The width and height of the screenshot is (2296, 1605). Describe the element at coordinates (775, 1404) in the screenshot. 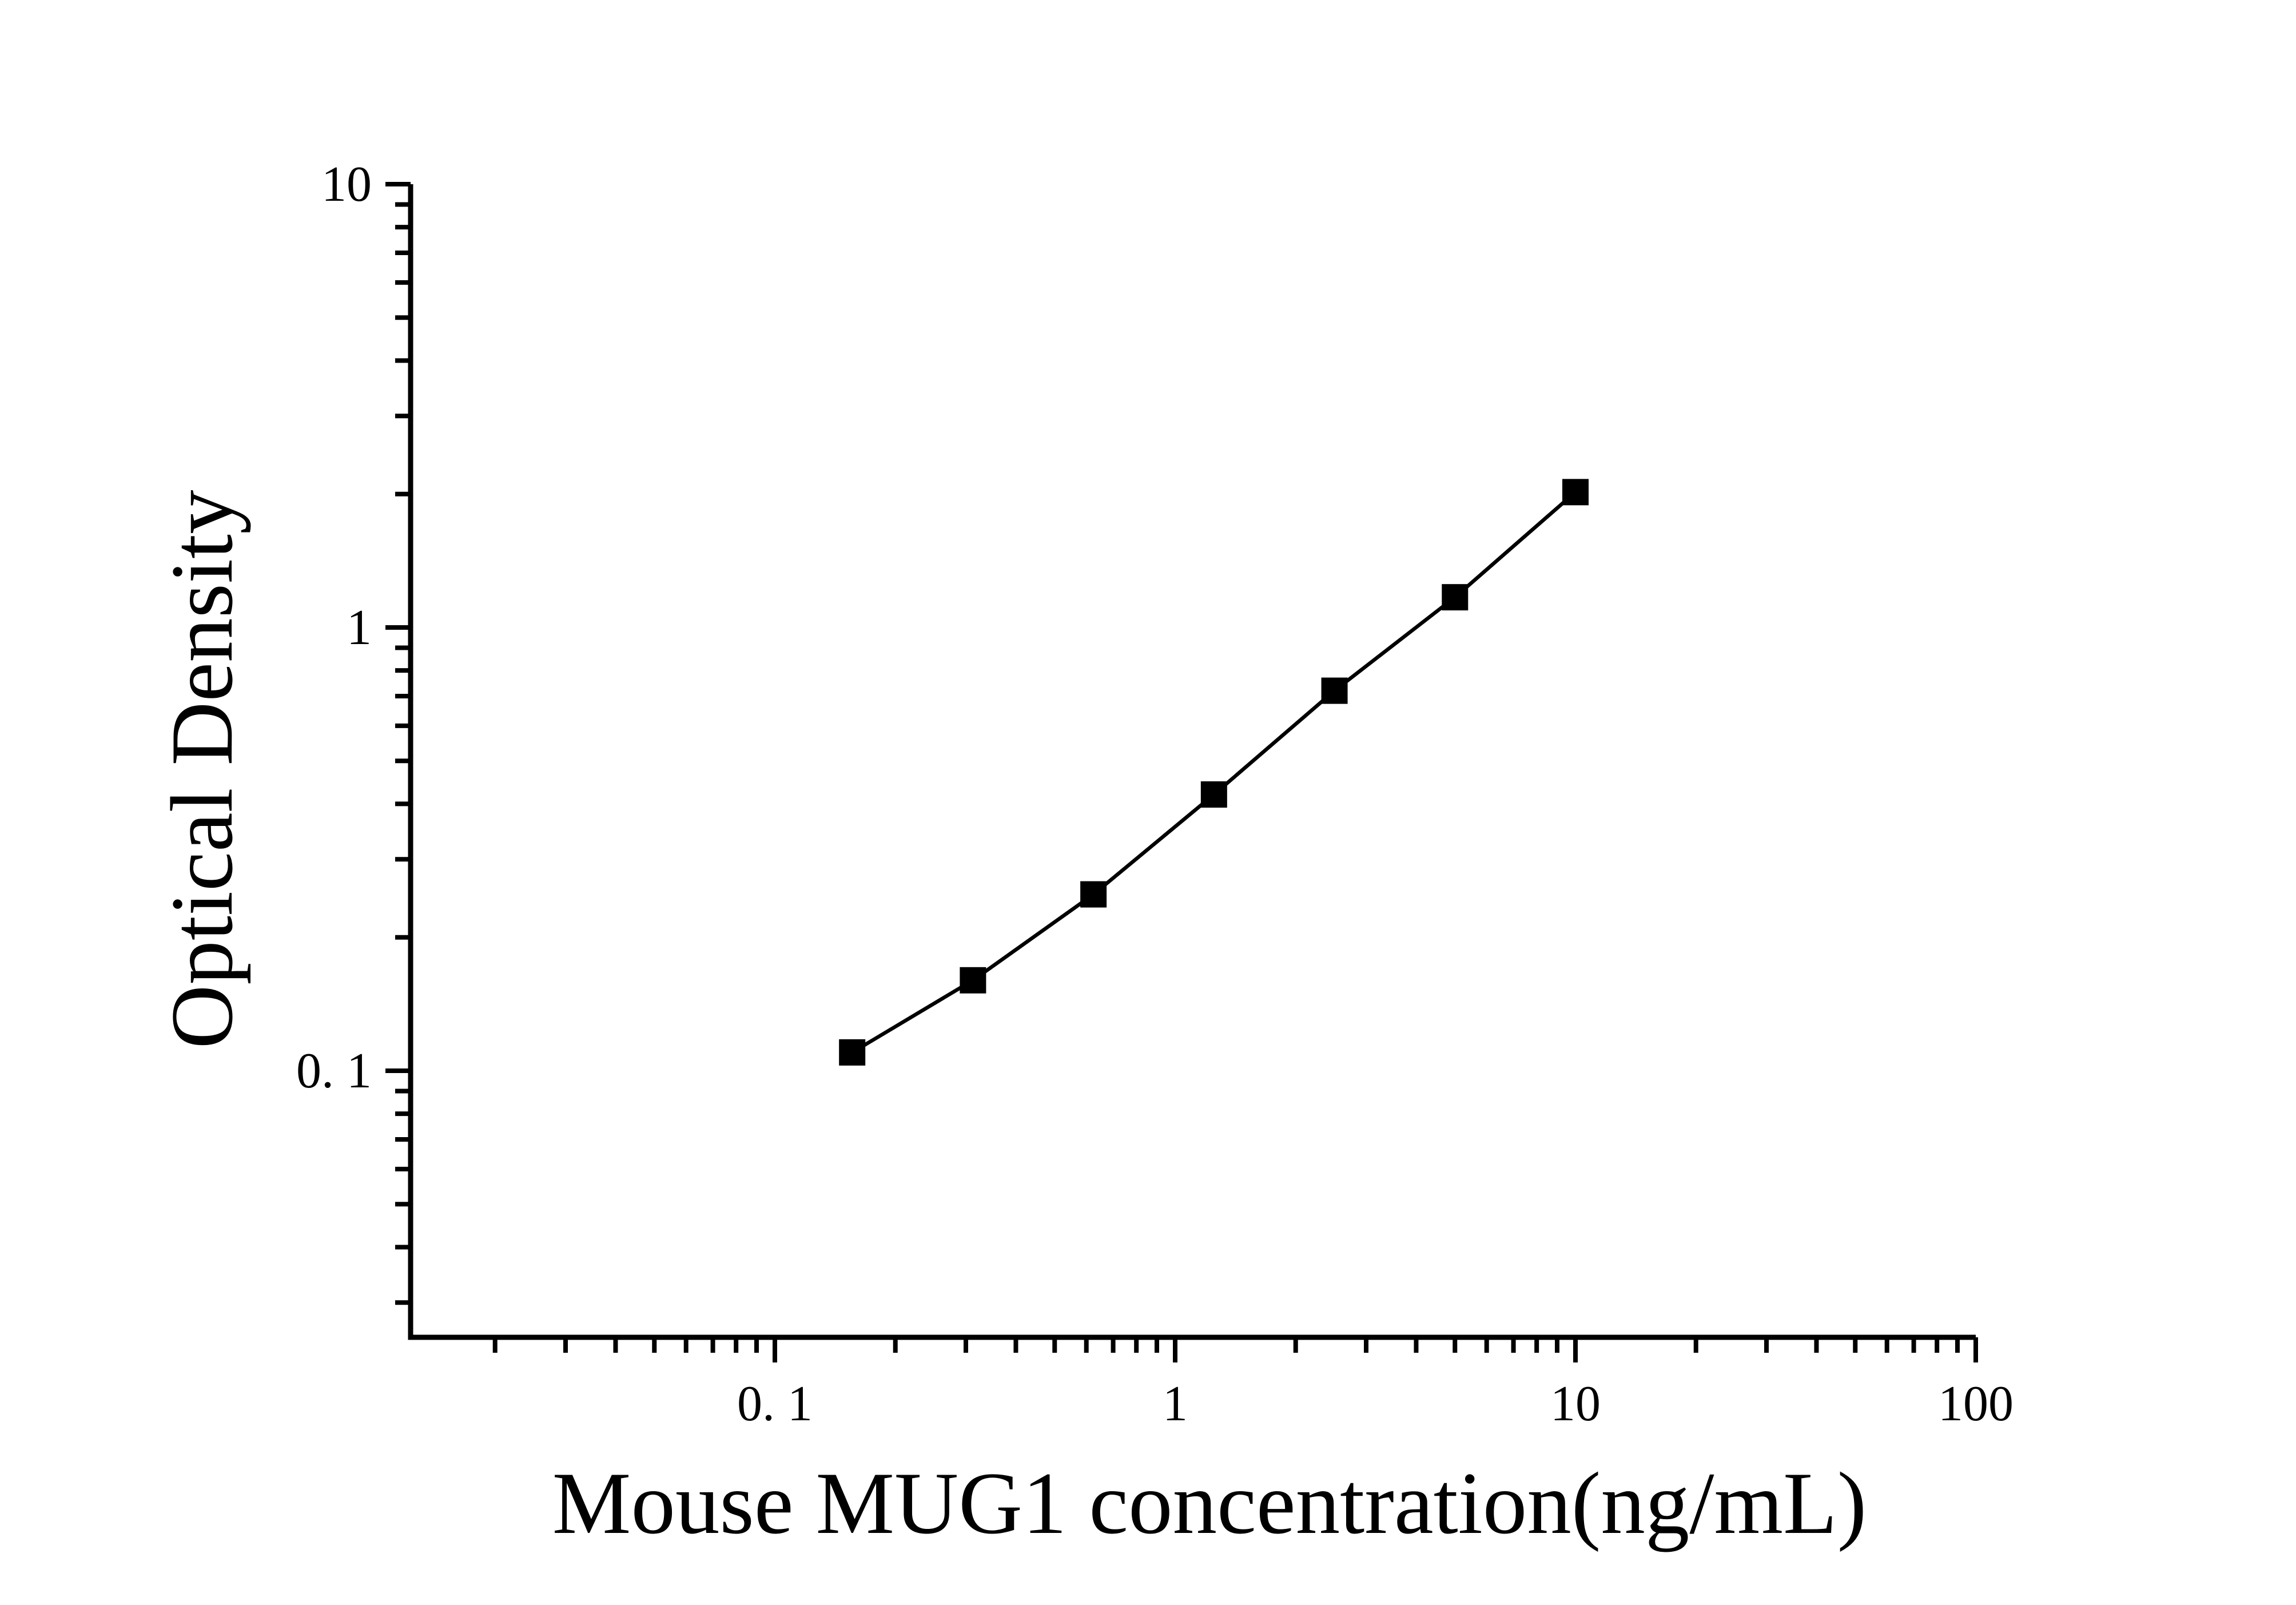

I see `x-tick-label: 0. 1` at that location.